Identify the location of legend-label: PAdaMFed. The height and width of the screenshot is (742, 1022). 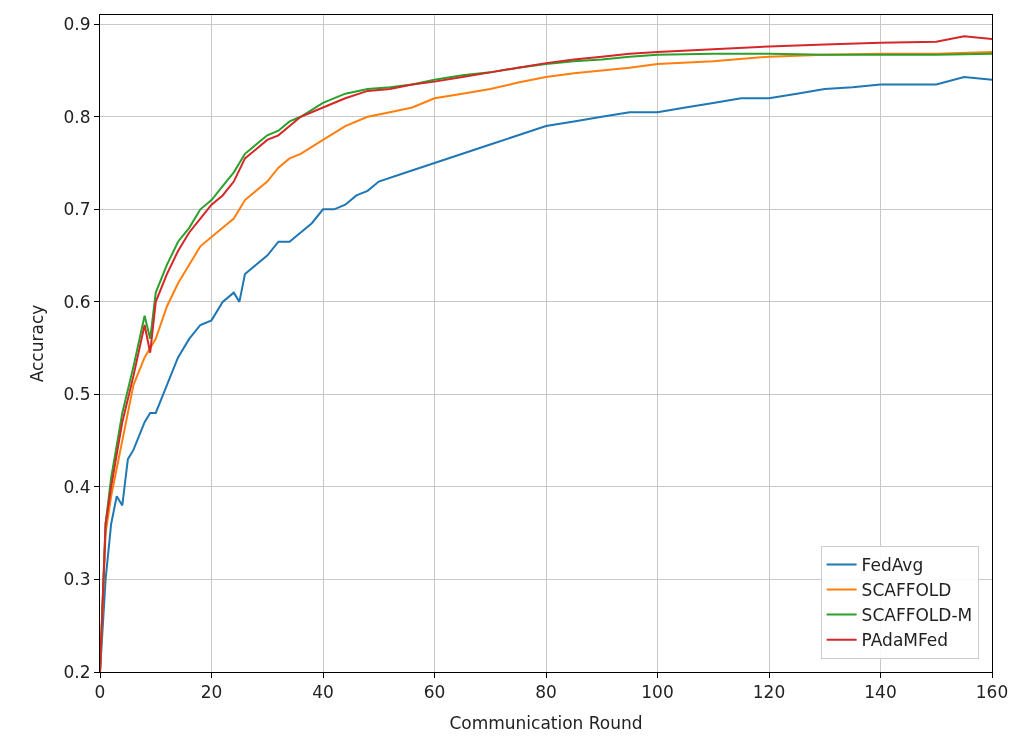
(905, 640).